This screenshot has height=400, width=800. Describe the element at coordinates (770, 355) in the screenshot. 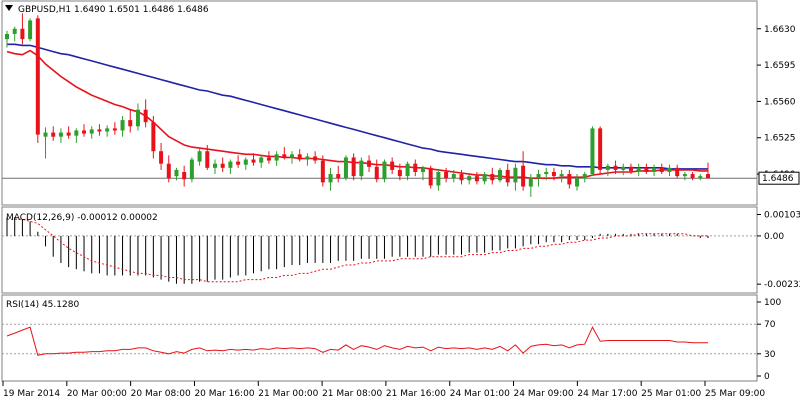

I see `rsi-tick-label-2: 30` at that location.